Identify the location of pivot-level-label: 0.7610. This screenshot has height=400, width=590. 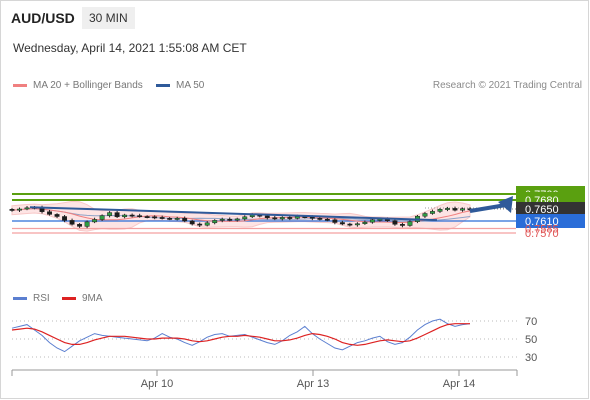
(542, 222).